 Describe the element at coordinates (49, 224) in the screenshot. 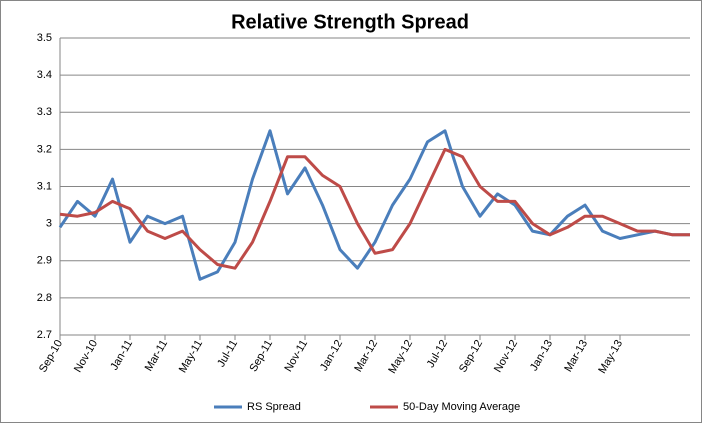

I see `y-tick-label: 3` at that location.